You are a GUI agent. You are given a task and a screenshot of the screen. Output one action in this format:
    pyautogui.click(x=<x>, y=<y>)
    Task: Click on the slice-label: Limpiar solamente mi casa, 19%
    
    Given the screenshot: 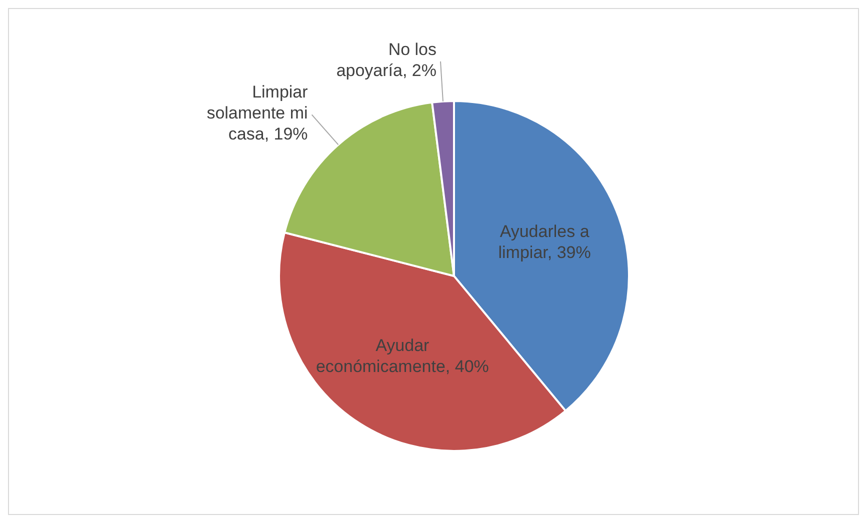 What is the action you would take?
    pyautogui.click(x=257, y=113)
    